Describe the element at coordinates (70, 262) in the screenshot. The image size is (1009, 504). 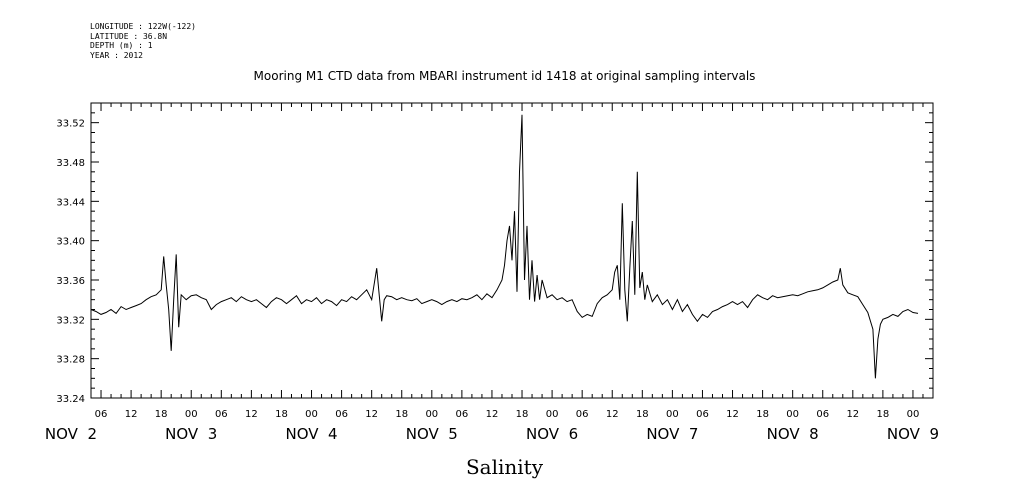
I see `y-tick-labels: 33.24 33.28 33.32 33.36 33.40 33.44 33.48 33.52` at that location.